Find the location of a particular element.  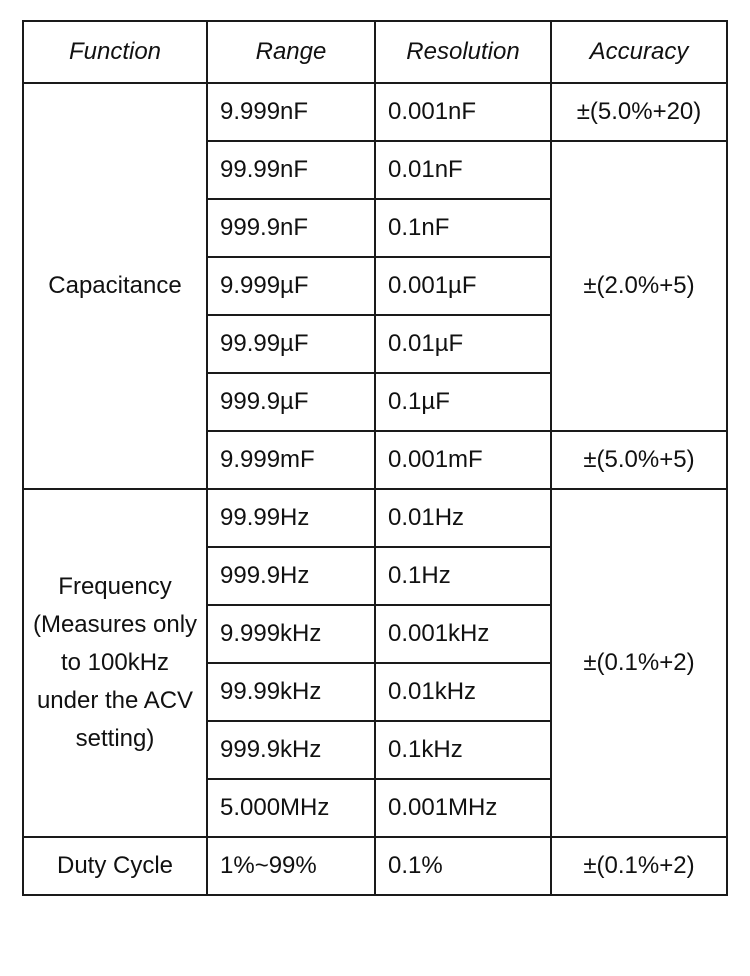

table-row: 999.9nF 0.1nF is located at coordinates (375, 228).